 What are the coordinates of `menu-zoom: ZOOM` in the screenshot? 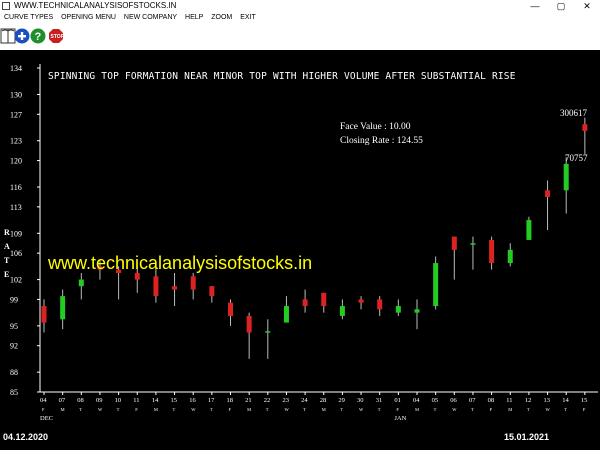 It's located at (222, 17).